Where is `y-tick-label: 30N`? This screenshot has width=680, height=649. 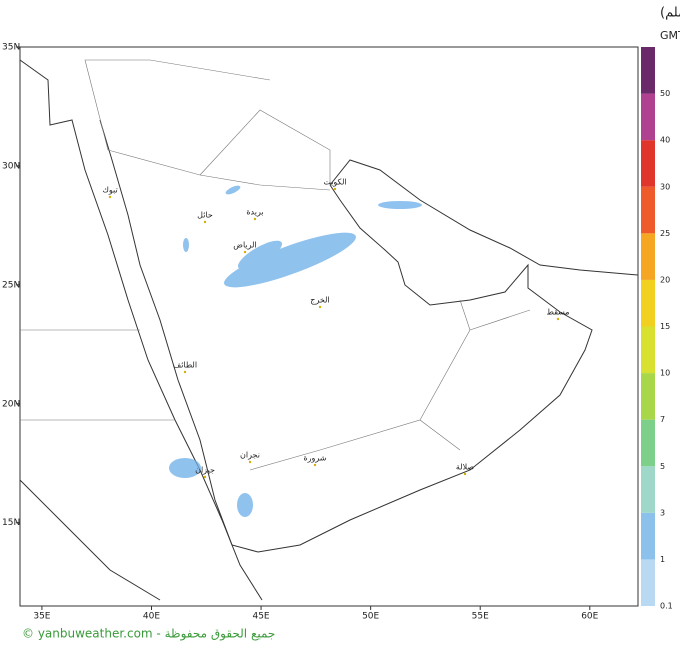 y-tick-label: 30N is located at coordinates (11, 166).